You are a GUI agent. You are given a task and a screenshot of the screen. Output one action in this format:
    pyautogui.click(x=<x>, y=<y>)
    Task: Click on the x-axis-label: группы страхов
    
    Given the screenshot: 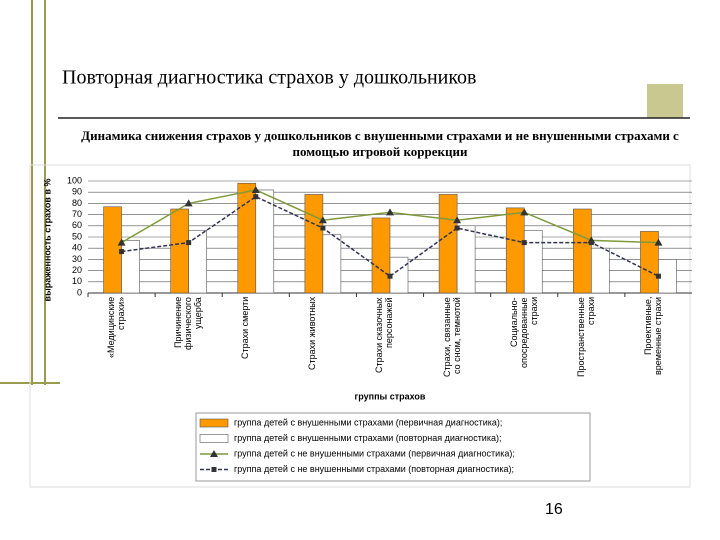 What is the action you would take?
    pyautogui.click(x=390, y=396)
    